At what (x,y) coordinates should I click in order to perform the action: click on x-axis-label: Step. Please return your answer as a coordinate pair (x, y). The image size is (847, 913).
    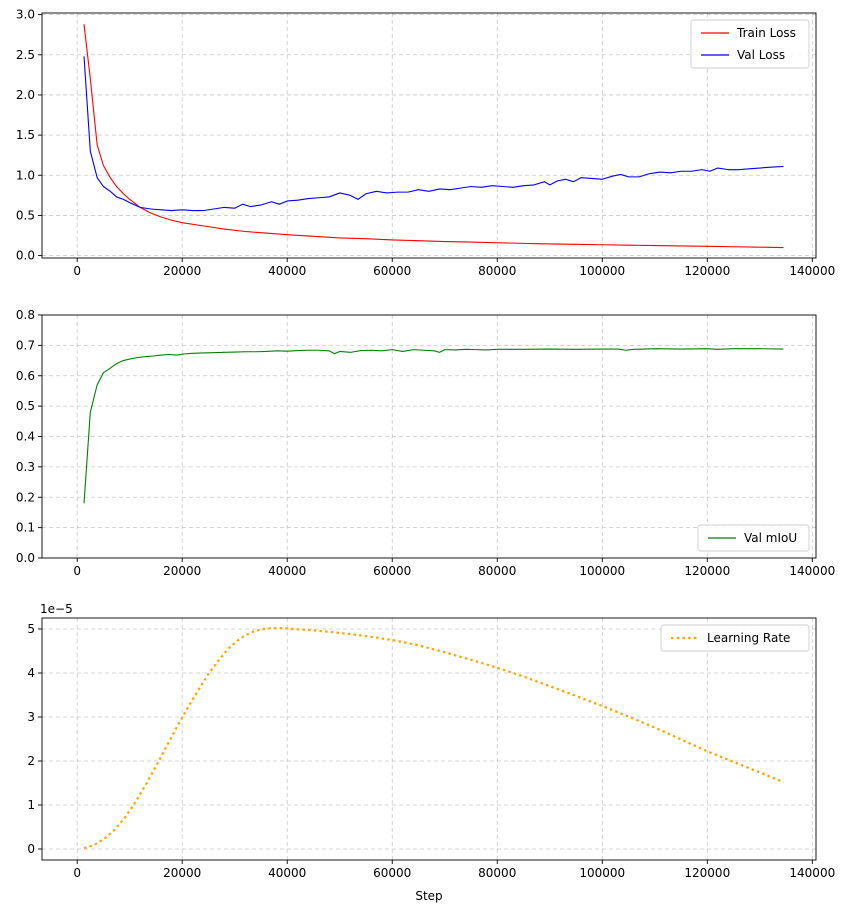
    Looking at the image, I should click on (428, 896).